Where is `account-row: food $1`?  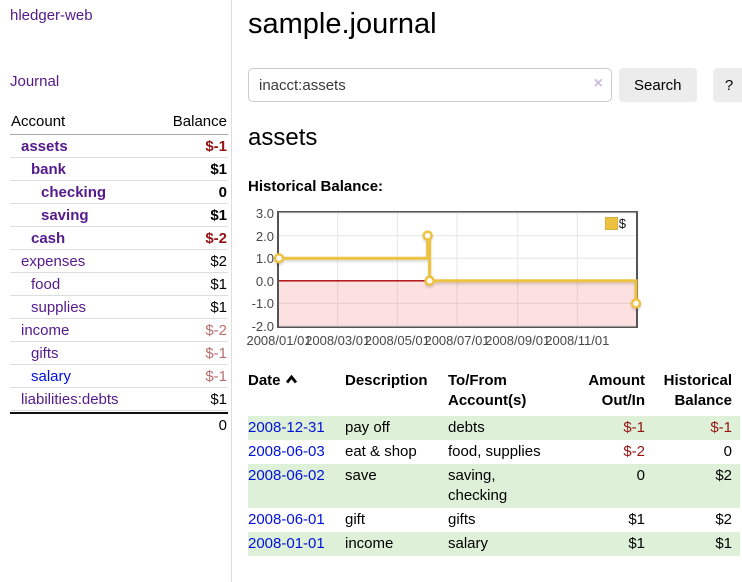
account-row: food $1 is located at coordinates (119, 284).